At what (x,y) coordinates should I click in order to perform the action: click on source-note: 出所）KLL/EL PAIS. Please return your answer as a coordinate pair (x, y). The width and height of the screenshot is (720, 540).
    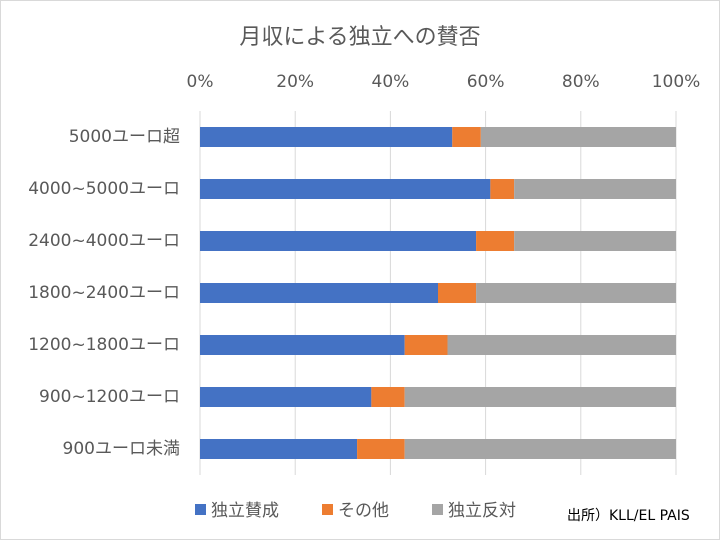
    Looking at the image, I should click on (628, 516).